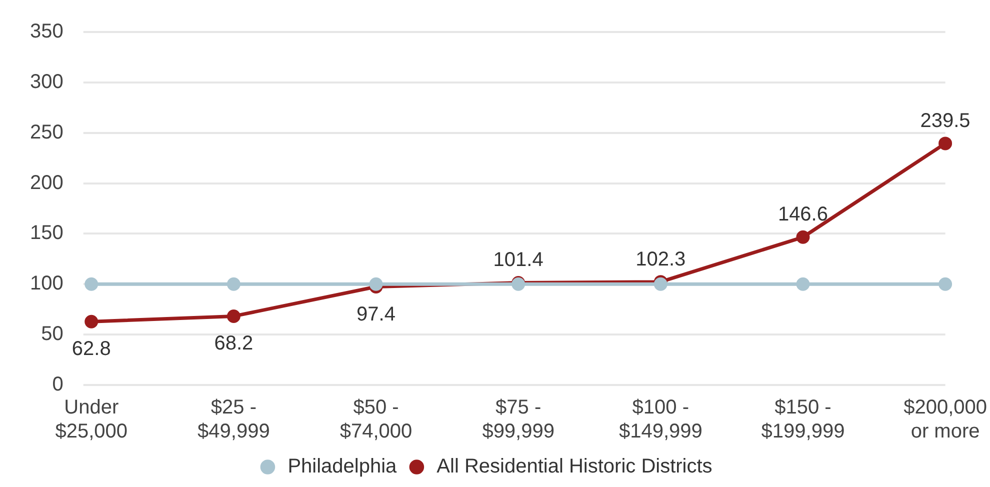 This screenshot has height=487, width=990. I want to click on x-tick-label: $100 - $149,999, so click(660, 419).